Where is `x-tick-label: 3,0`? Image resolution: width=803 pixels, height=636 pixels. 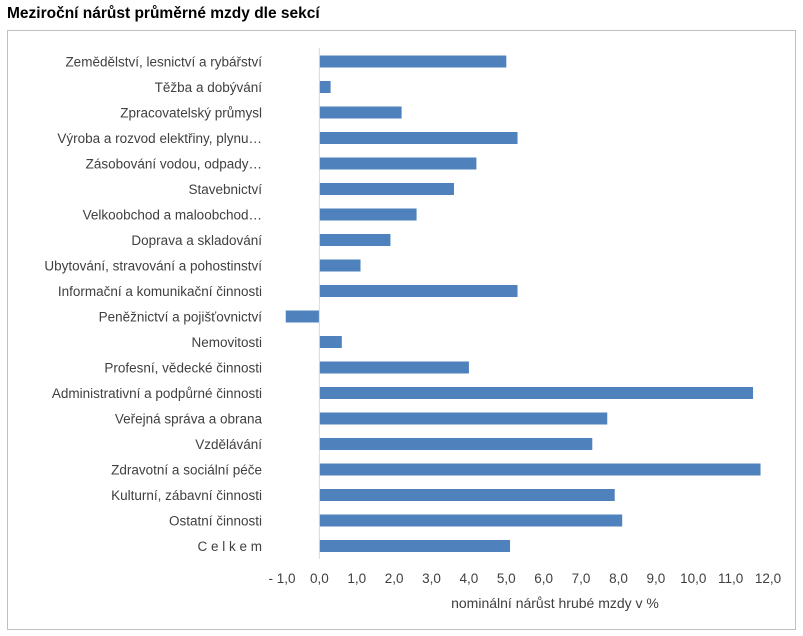 x-tick-label: 3,0 is located at coordinates (431, 578).